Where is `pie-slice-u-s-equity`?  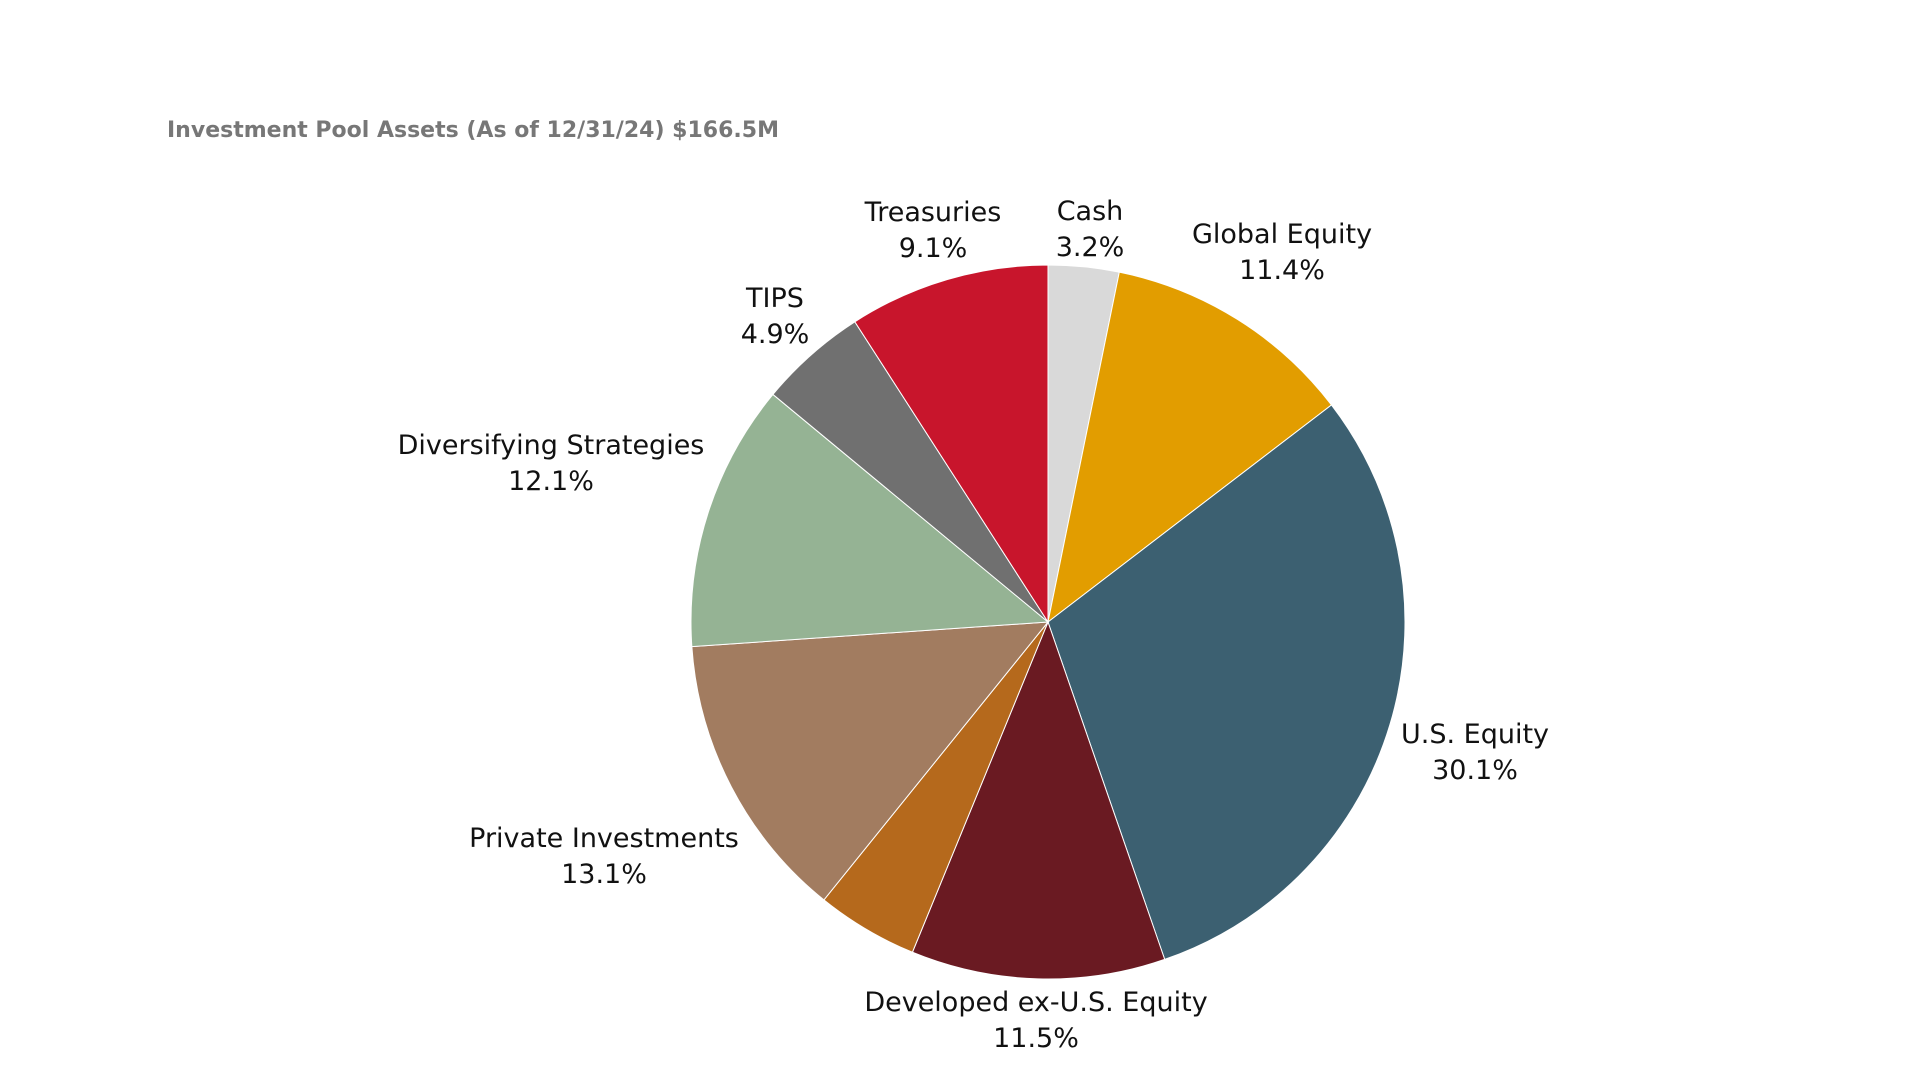 pie-slice-u-s-equity is located at coordinates (1226, 682).